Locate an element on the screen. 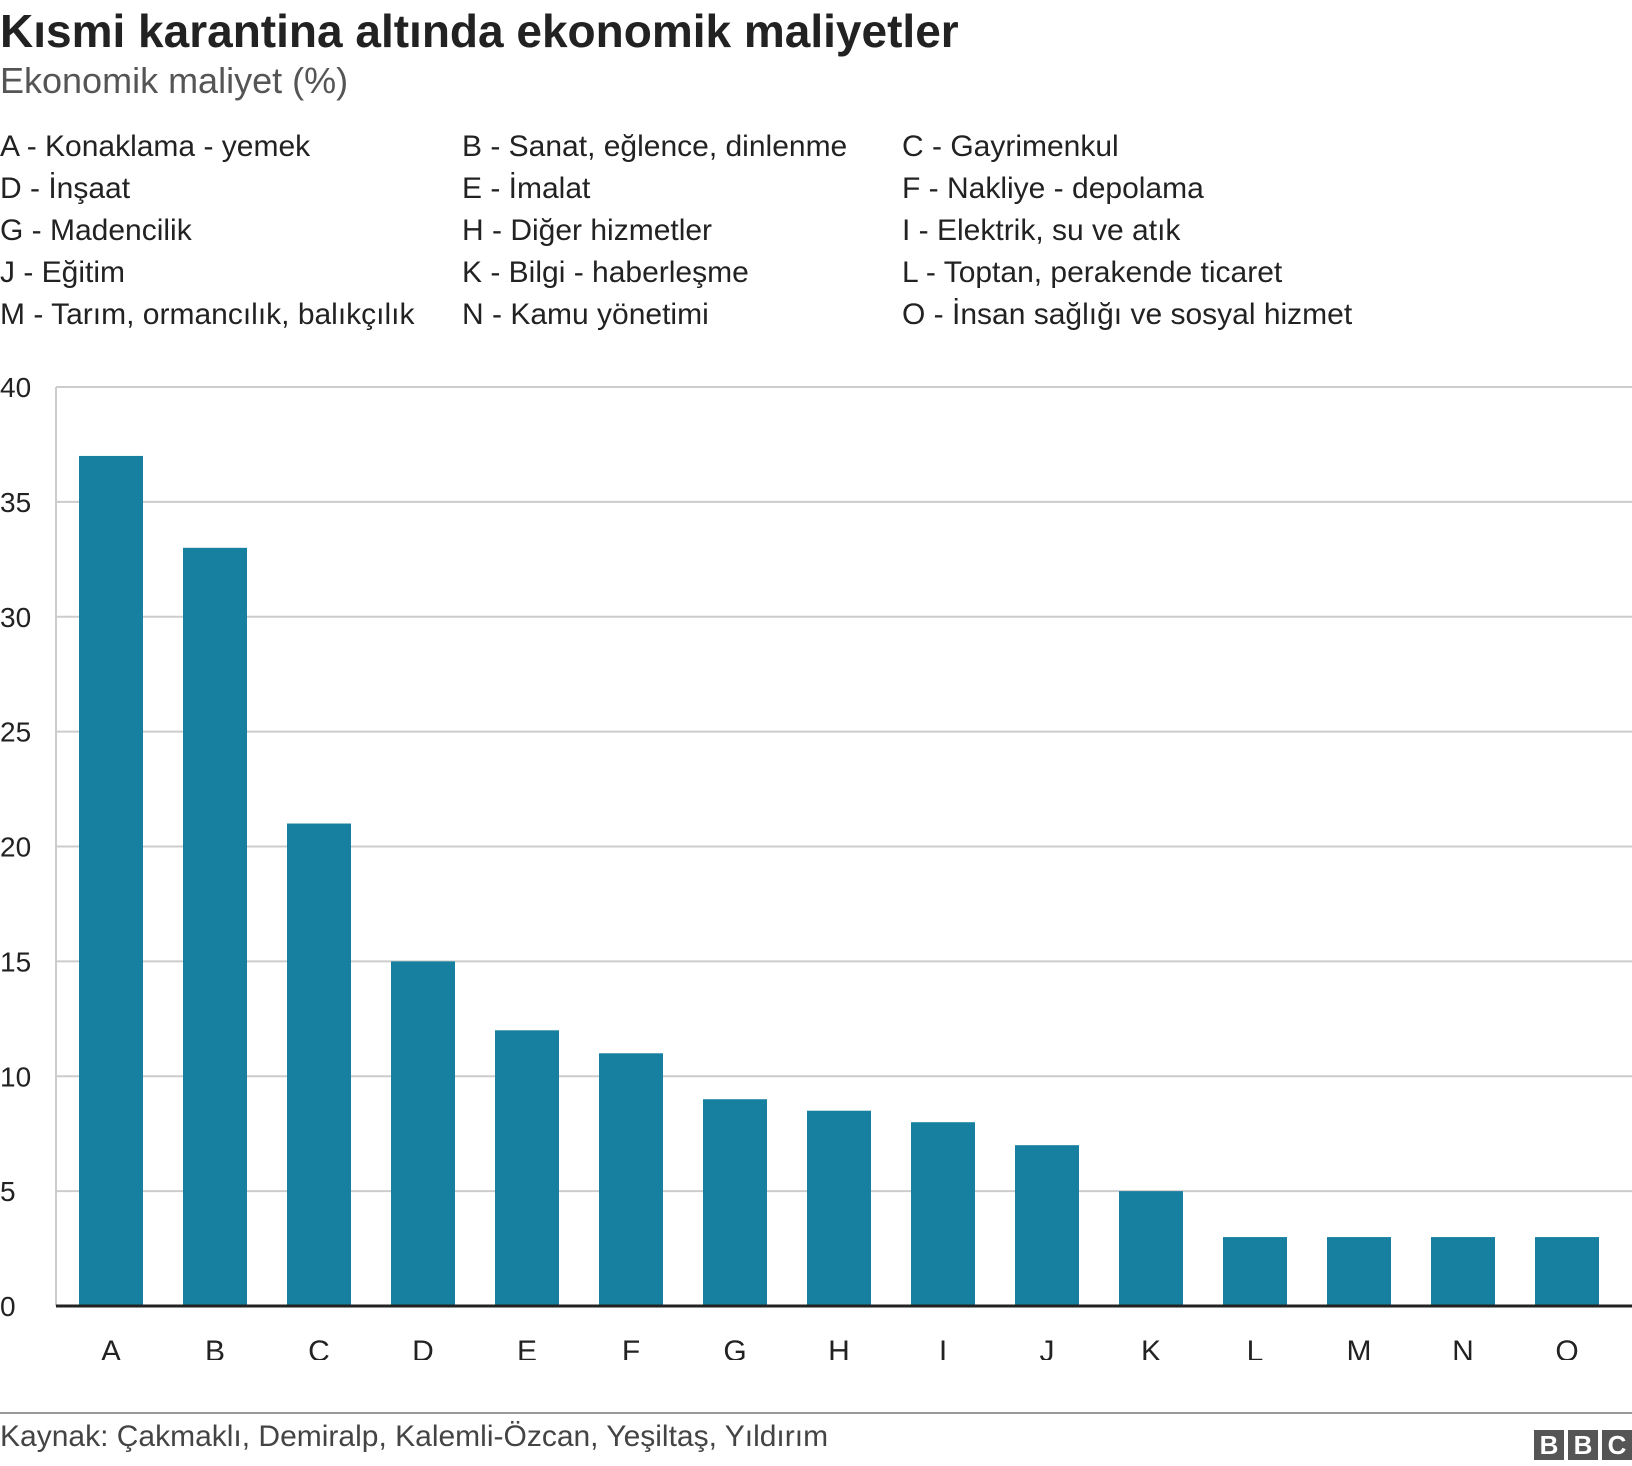  bar-g is located at coordinates (735, 1202).